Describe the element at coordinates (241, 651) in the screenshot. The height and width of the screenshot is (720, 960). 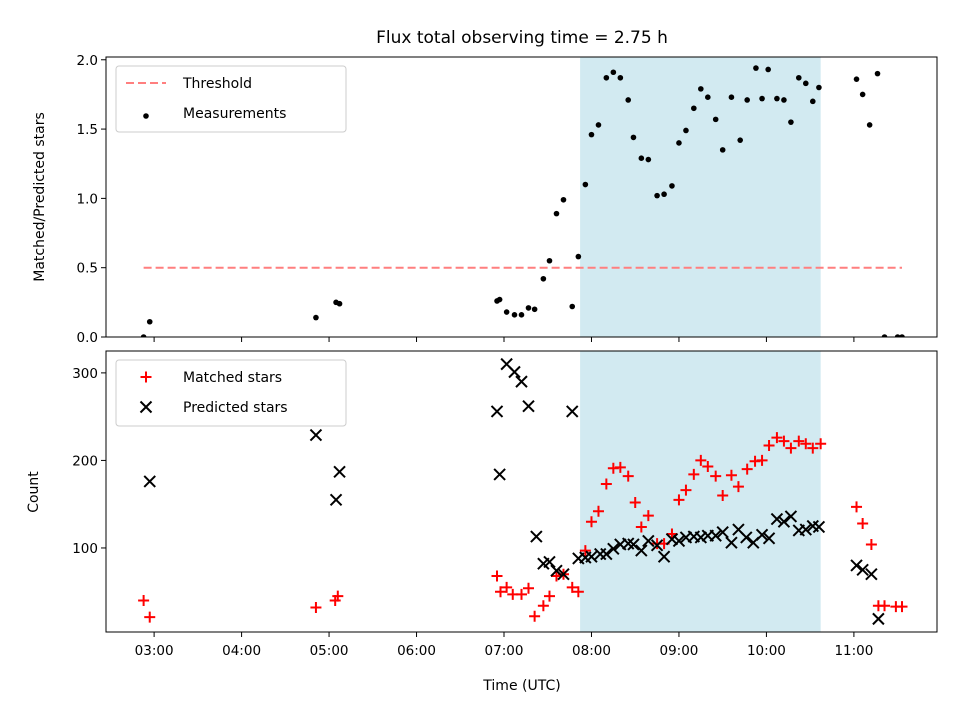
I see `x-tick-label: 04:00` at that location.